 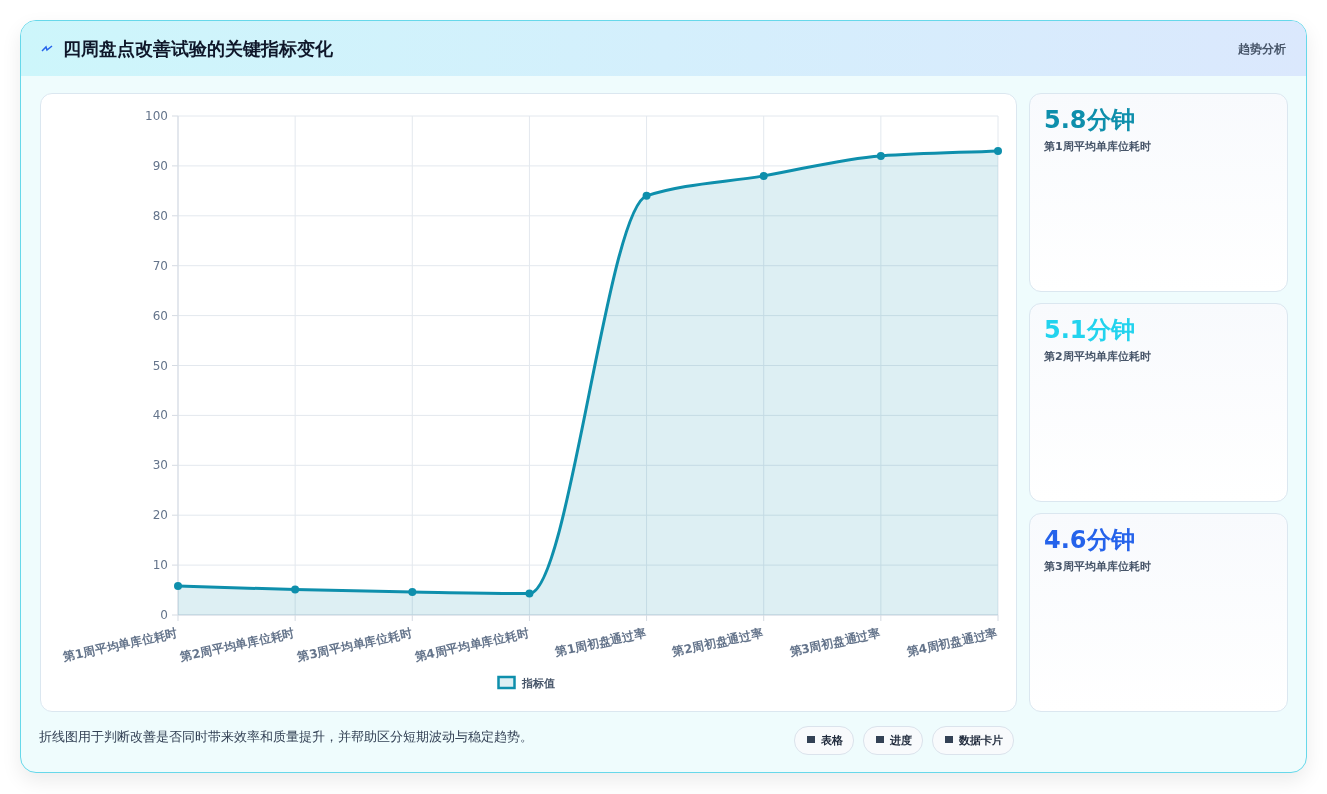 I want to click on x-tick-label: 第4周初盘通过率, so click(x=951, y=643).